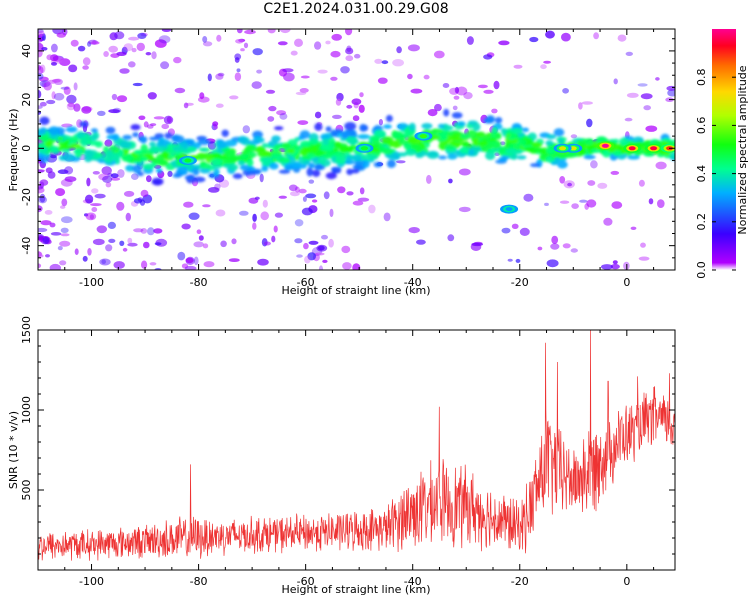  I want to click on bottom-ytick-label: 1000, so click(26, 410).